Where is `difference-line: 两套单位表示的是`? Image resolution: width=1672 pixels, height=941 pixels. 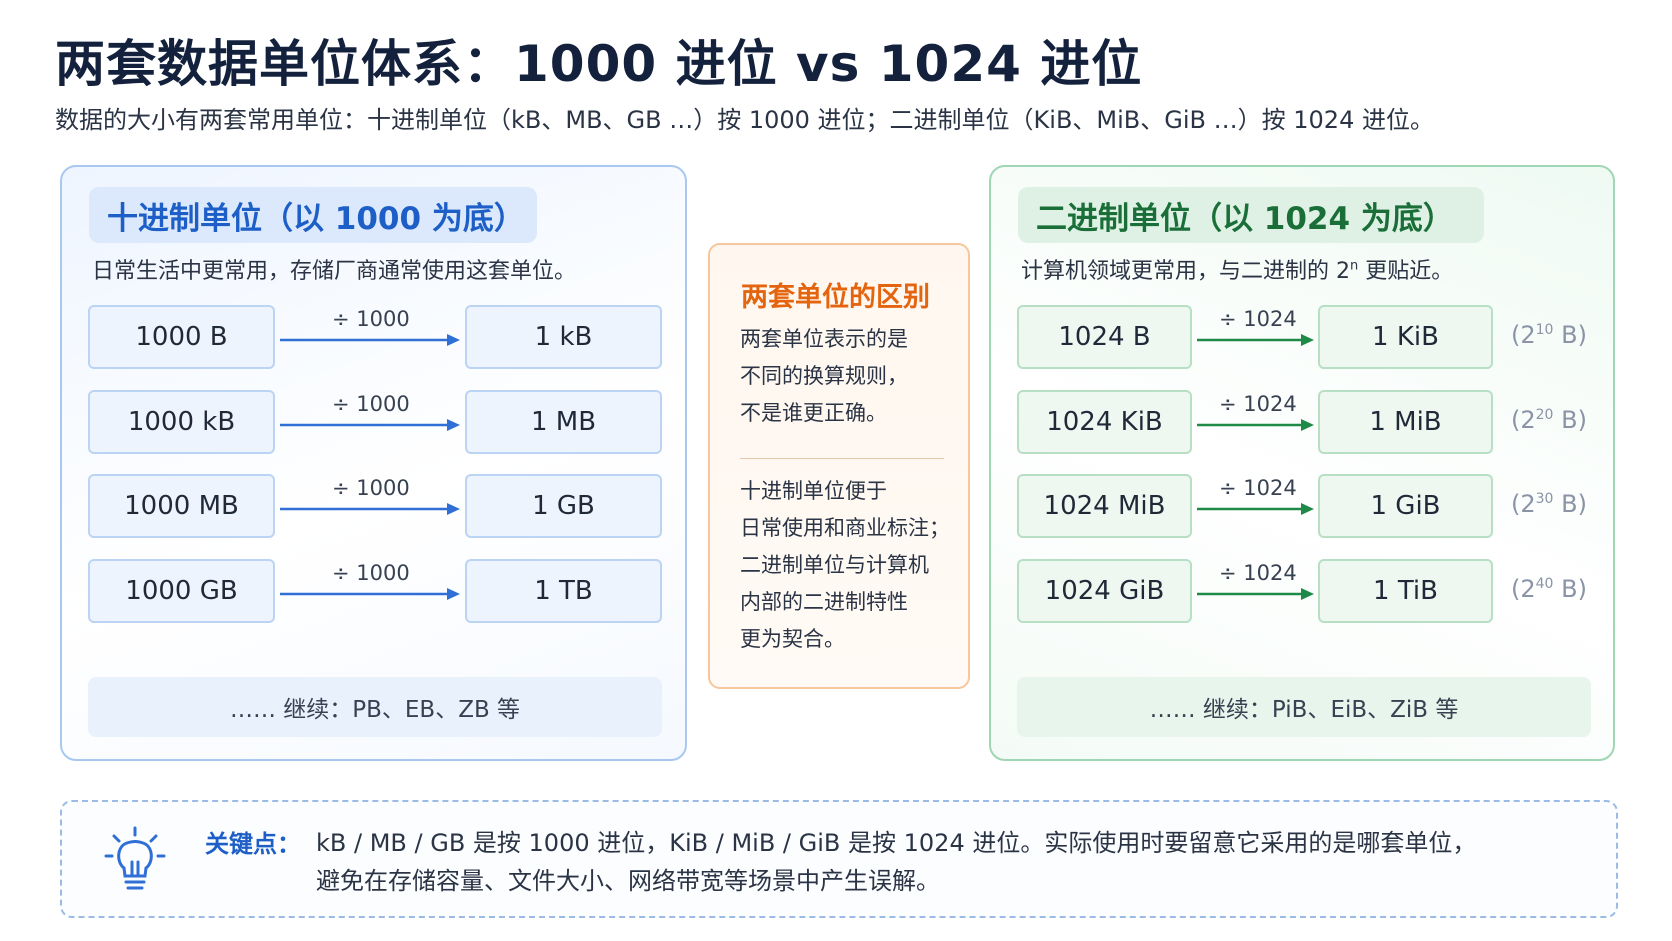 difference-line: 两套单位表示的是 is located at coordinates (824, 339).